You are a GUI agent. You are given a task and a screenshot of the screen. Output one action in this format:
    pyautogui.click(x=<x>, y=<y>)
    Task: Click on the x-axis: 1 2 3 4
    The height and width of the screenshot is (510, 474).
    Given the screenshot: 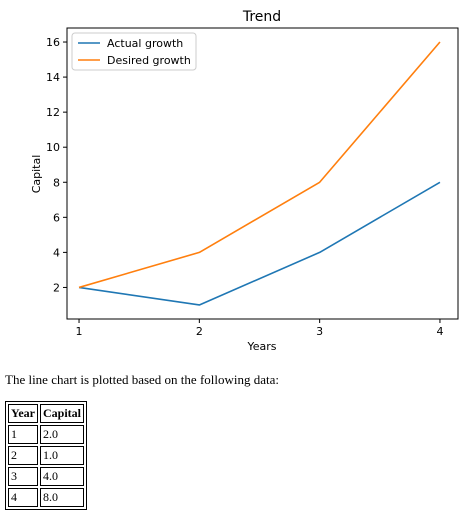 What is the action you would take?
    pyautogui.click(x=259, y=328)
    